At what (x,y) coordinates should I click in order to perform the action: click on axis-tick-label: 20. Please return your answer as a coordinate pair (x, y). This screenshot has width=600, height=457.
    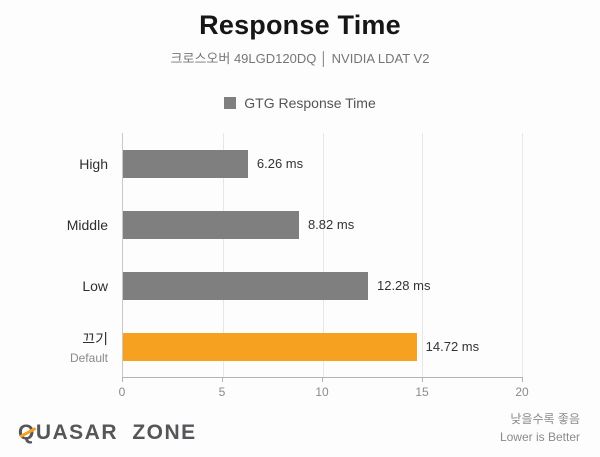
    Looking at the image, I should click on (522, 392).